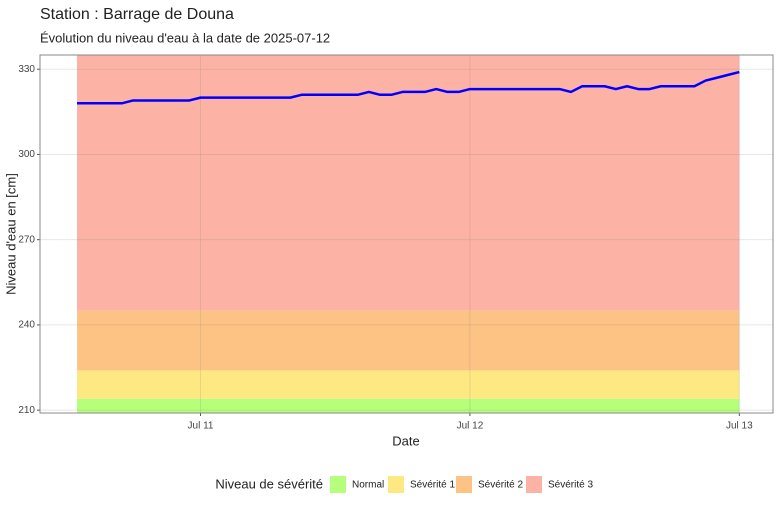 Image resolution: width=780 pixels, height=510 pixels. Describe the element at coordinates (405, 440) in the screenshot. I see `x-axis-label: Date` at that location.